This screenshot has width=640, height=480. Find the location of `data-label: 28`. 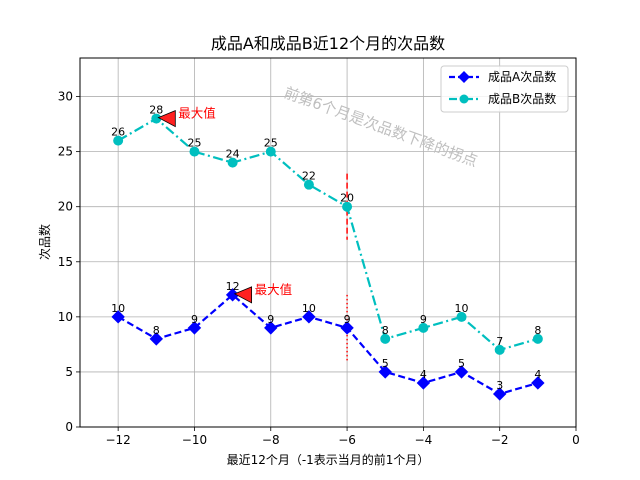

data-label: 28 is located at coordinates (156, 110).